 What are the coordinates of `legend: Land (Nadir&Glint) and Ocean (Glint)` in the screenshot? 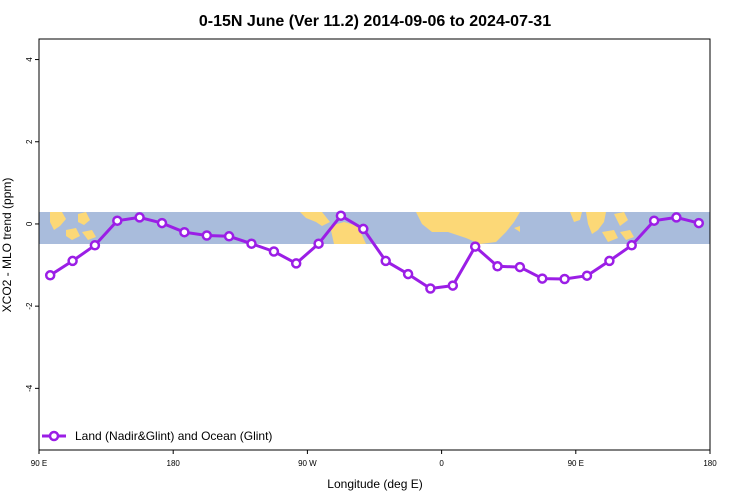 It's located at (157, 436).